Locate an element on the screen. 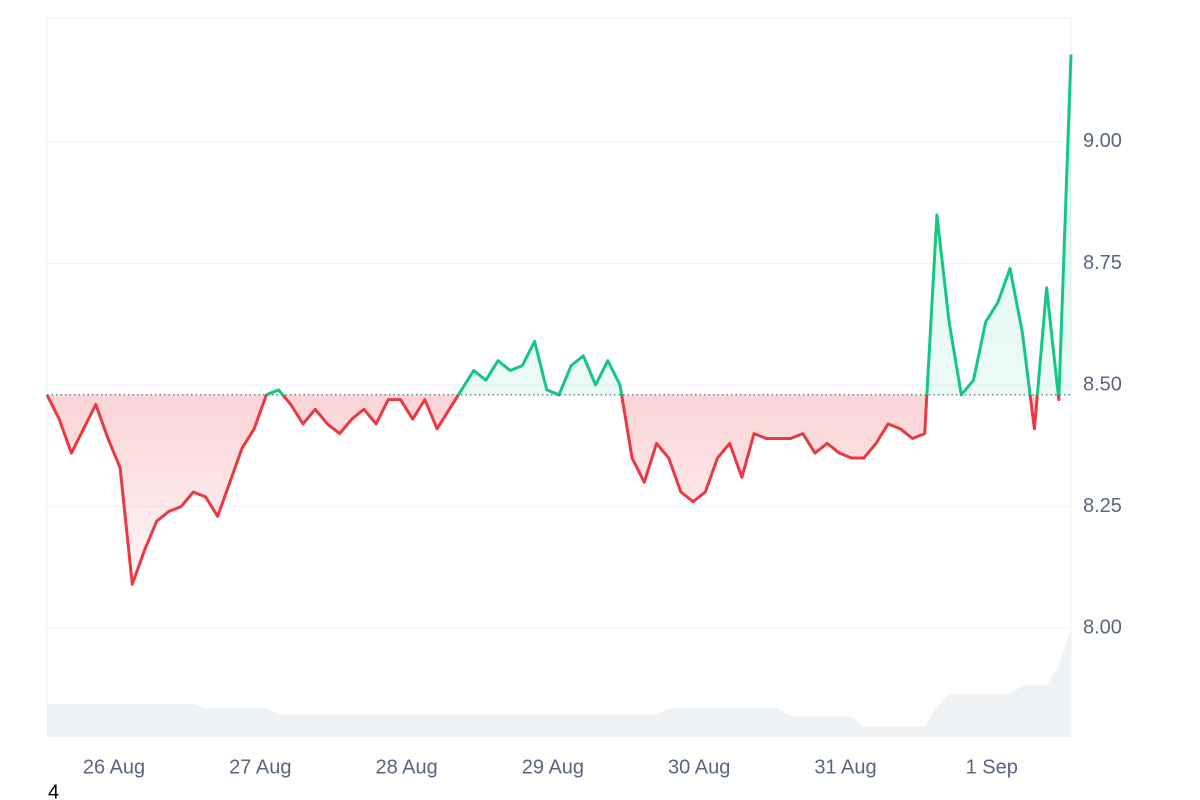 This screenshot has height=800, width=1200. x-tick-label: 1 Sep is located at coordinates (992, 767).